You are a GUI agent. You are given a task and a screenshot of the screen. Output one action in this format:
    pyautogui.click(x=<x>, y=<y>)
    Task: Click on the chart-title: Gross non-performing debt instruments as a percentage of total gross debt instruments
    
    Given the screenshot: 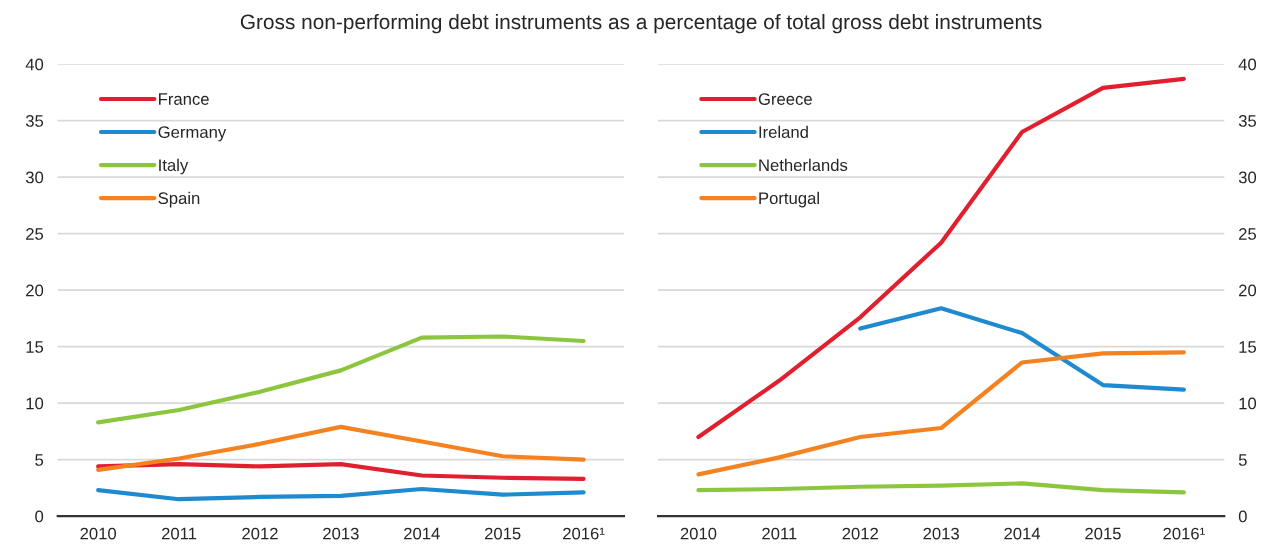 What is the action you would take?
    pyautogui.click(x=641, y=23)
    